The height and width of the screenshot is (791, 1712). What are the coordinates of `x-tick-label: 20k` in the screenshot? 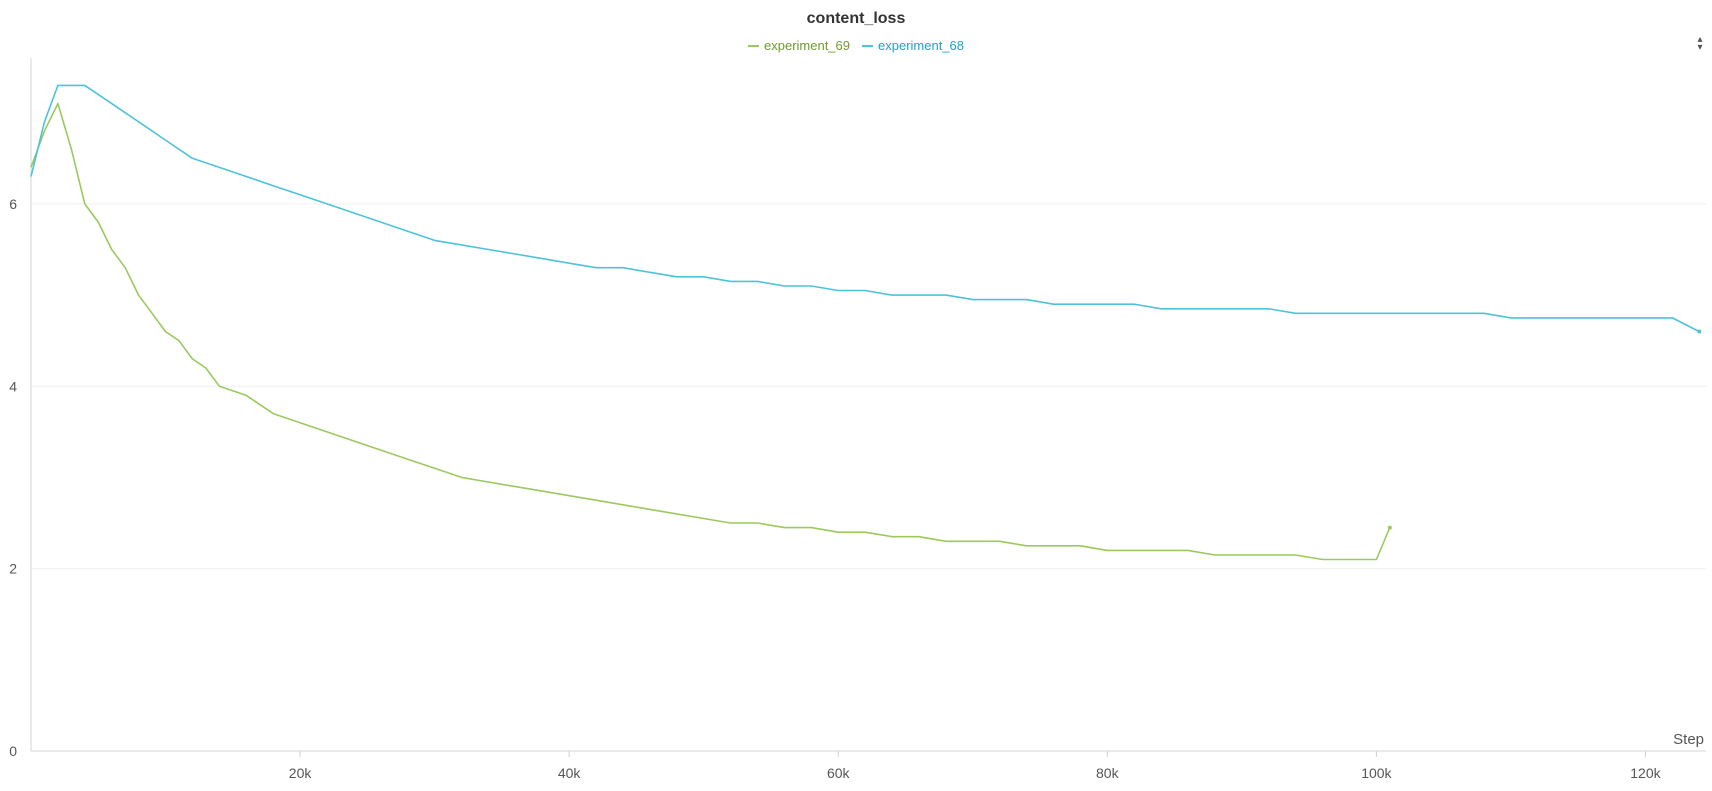 It's located at (301, 773).